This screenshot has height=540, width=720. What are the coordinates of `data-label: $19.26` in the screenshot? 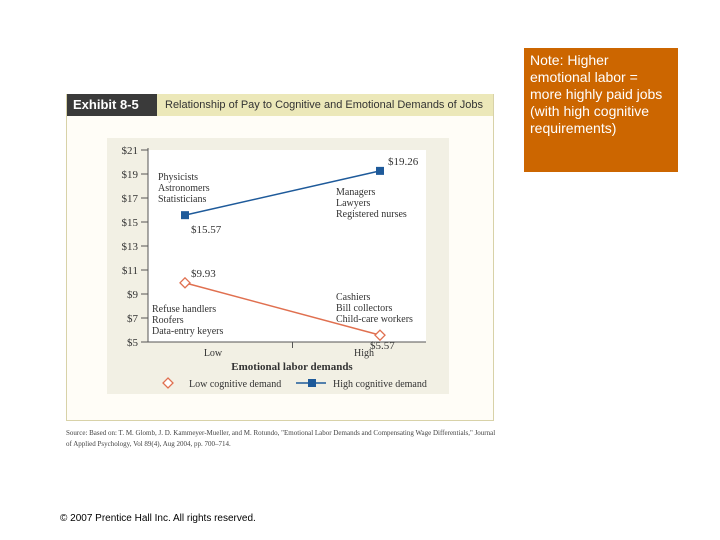 It's located at (403, 162).